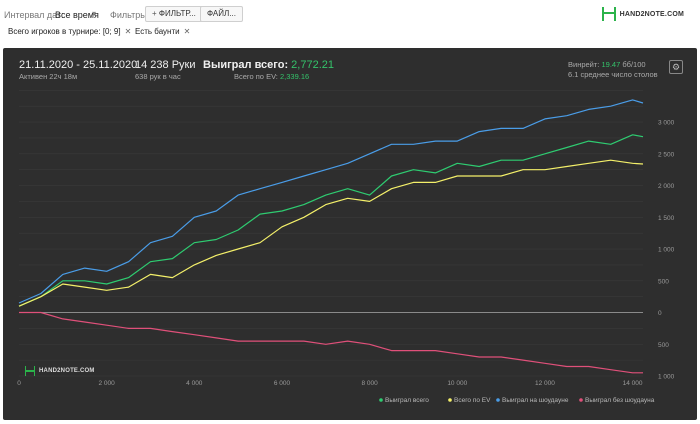 The image size is (700, 424). Describe the element at coordinates (620, 400) in the screenshot. I see `legend-label: Выиграл без шоудауна` at that location.